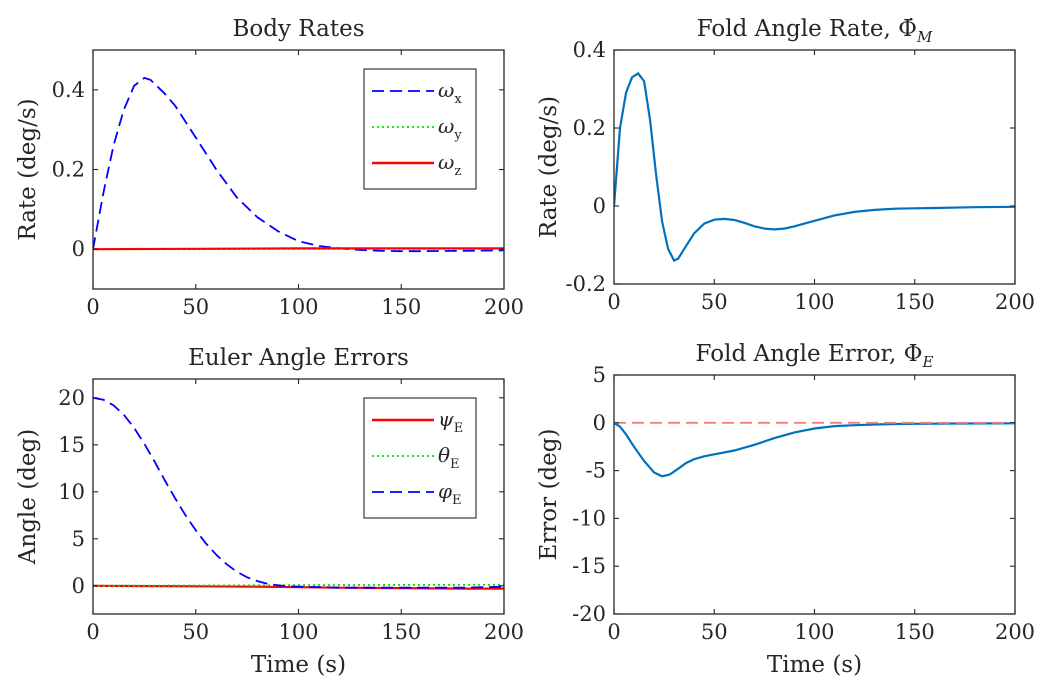  What do you see at coordinates (589, 518) in the screenshot?
I see `y-tick-label: -10` at bounding box center [589, 518].